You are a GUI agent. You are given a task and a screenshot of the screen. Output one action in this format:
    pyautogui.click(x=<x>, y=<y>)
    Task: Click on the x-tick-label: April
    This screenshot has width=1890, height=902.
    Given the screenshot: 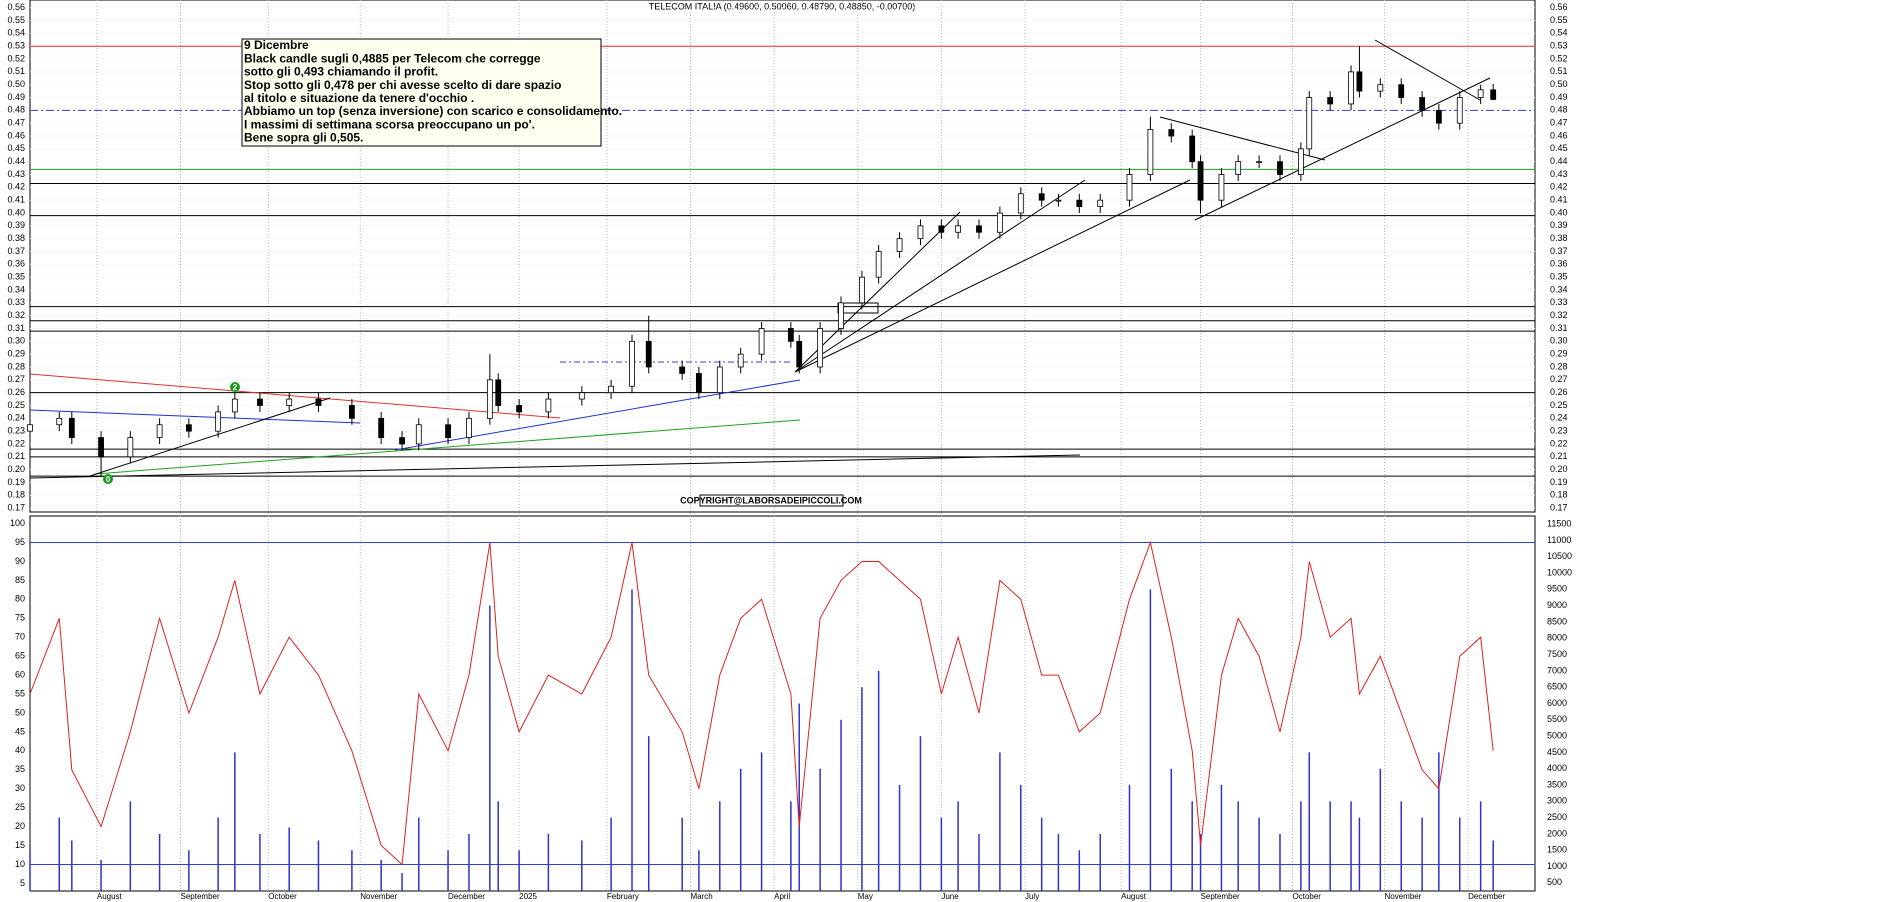 What is the action you would take?
    pyautogui.click(x=782, y=896)
    